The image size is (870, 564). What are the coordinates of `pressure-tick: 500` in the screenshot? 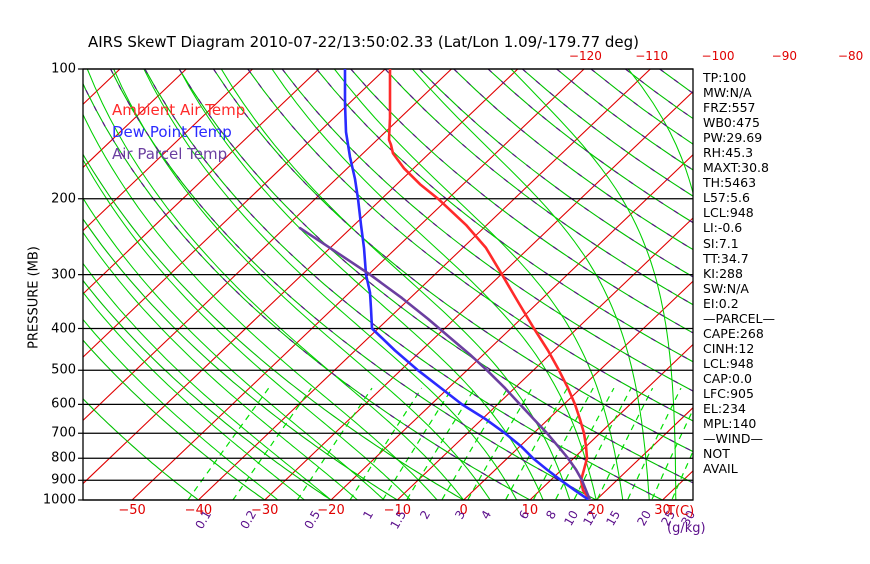 It's located at (58, 370).